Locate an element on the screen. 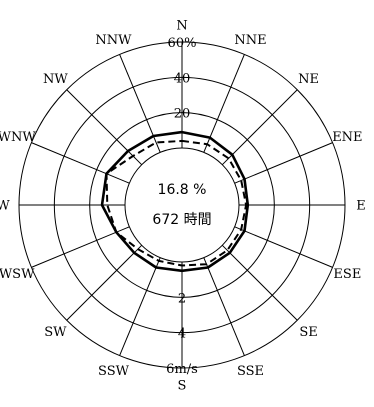 Image resolution: width=374 pixels, height=407 pixels. direction-label-ene: ENE is located at coordinates (347, 137).